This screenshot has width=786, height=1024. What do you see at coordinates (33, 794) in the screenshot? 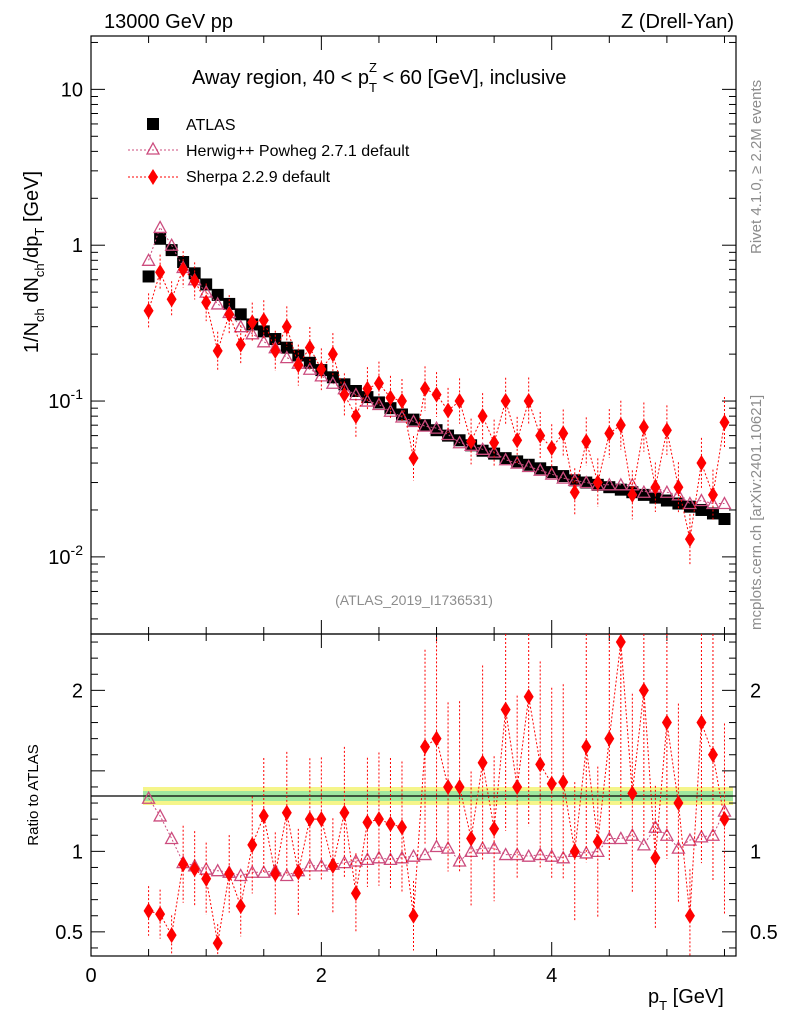
I see `ratio-y-axis-label: Ratio to ATLAS` at bounding box center [33, 794].